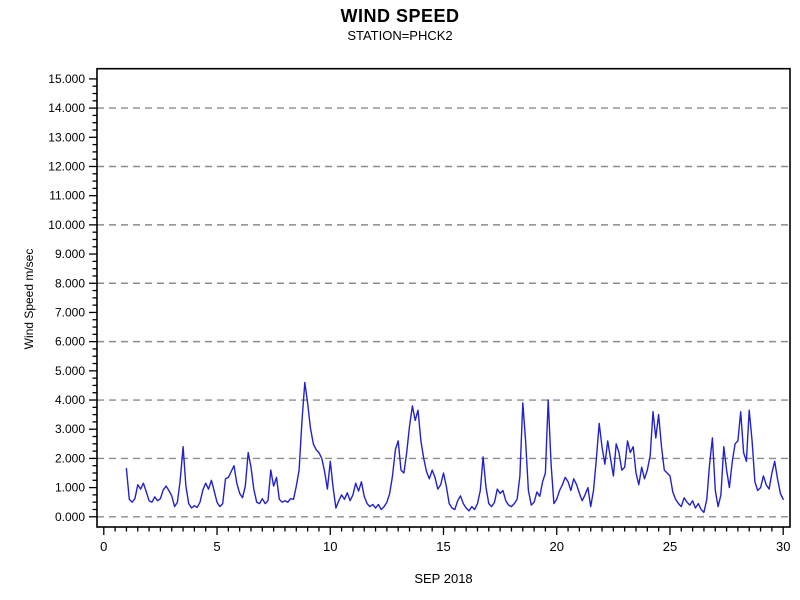 The image size is (800, 600). I want to click on y-tick-label: 9.000, so click(70, 254).